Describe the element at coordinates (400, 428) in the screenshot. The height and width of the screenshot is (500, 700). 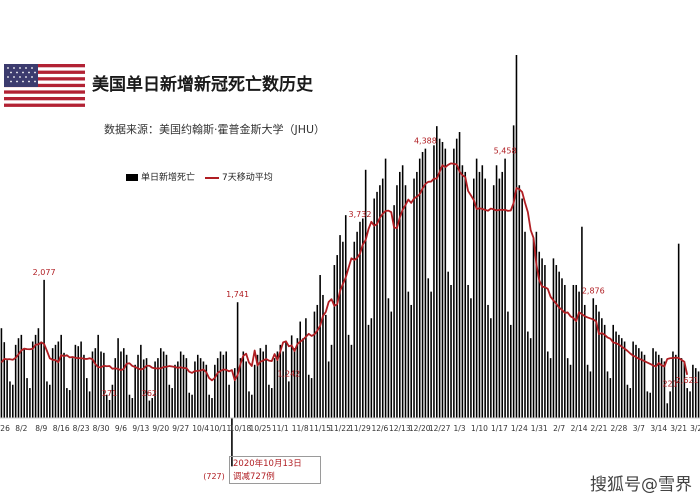
I see `x-tick-label: 12/13` at that location.